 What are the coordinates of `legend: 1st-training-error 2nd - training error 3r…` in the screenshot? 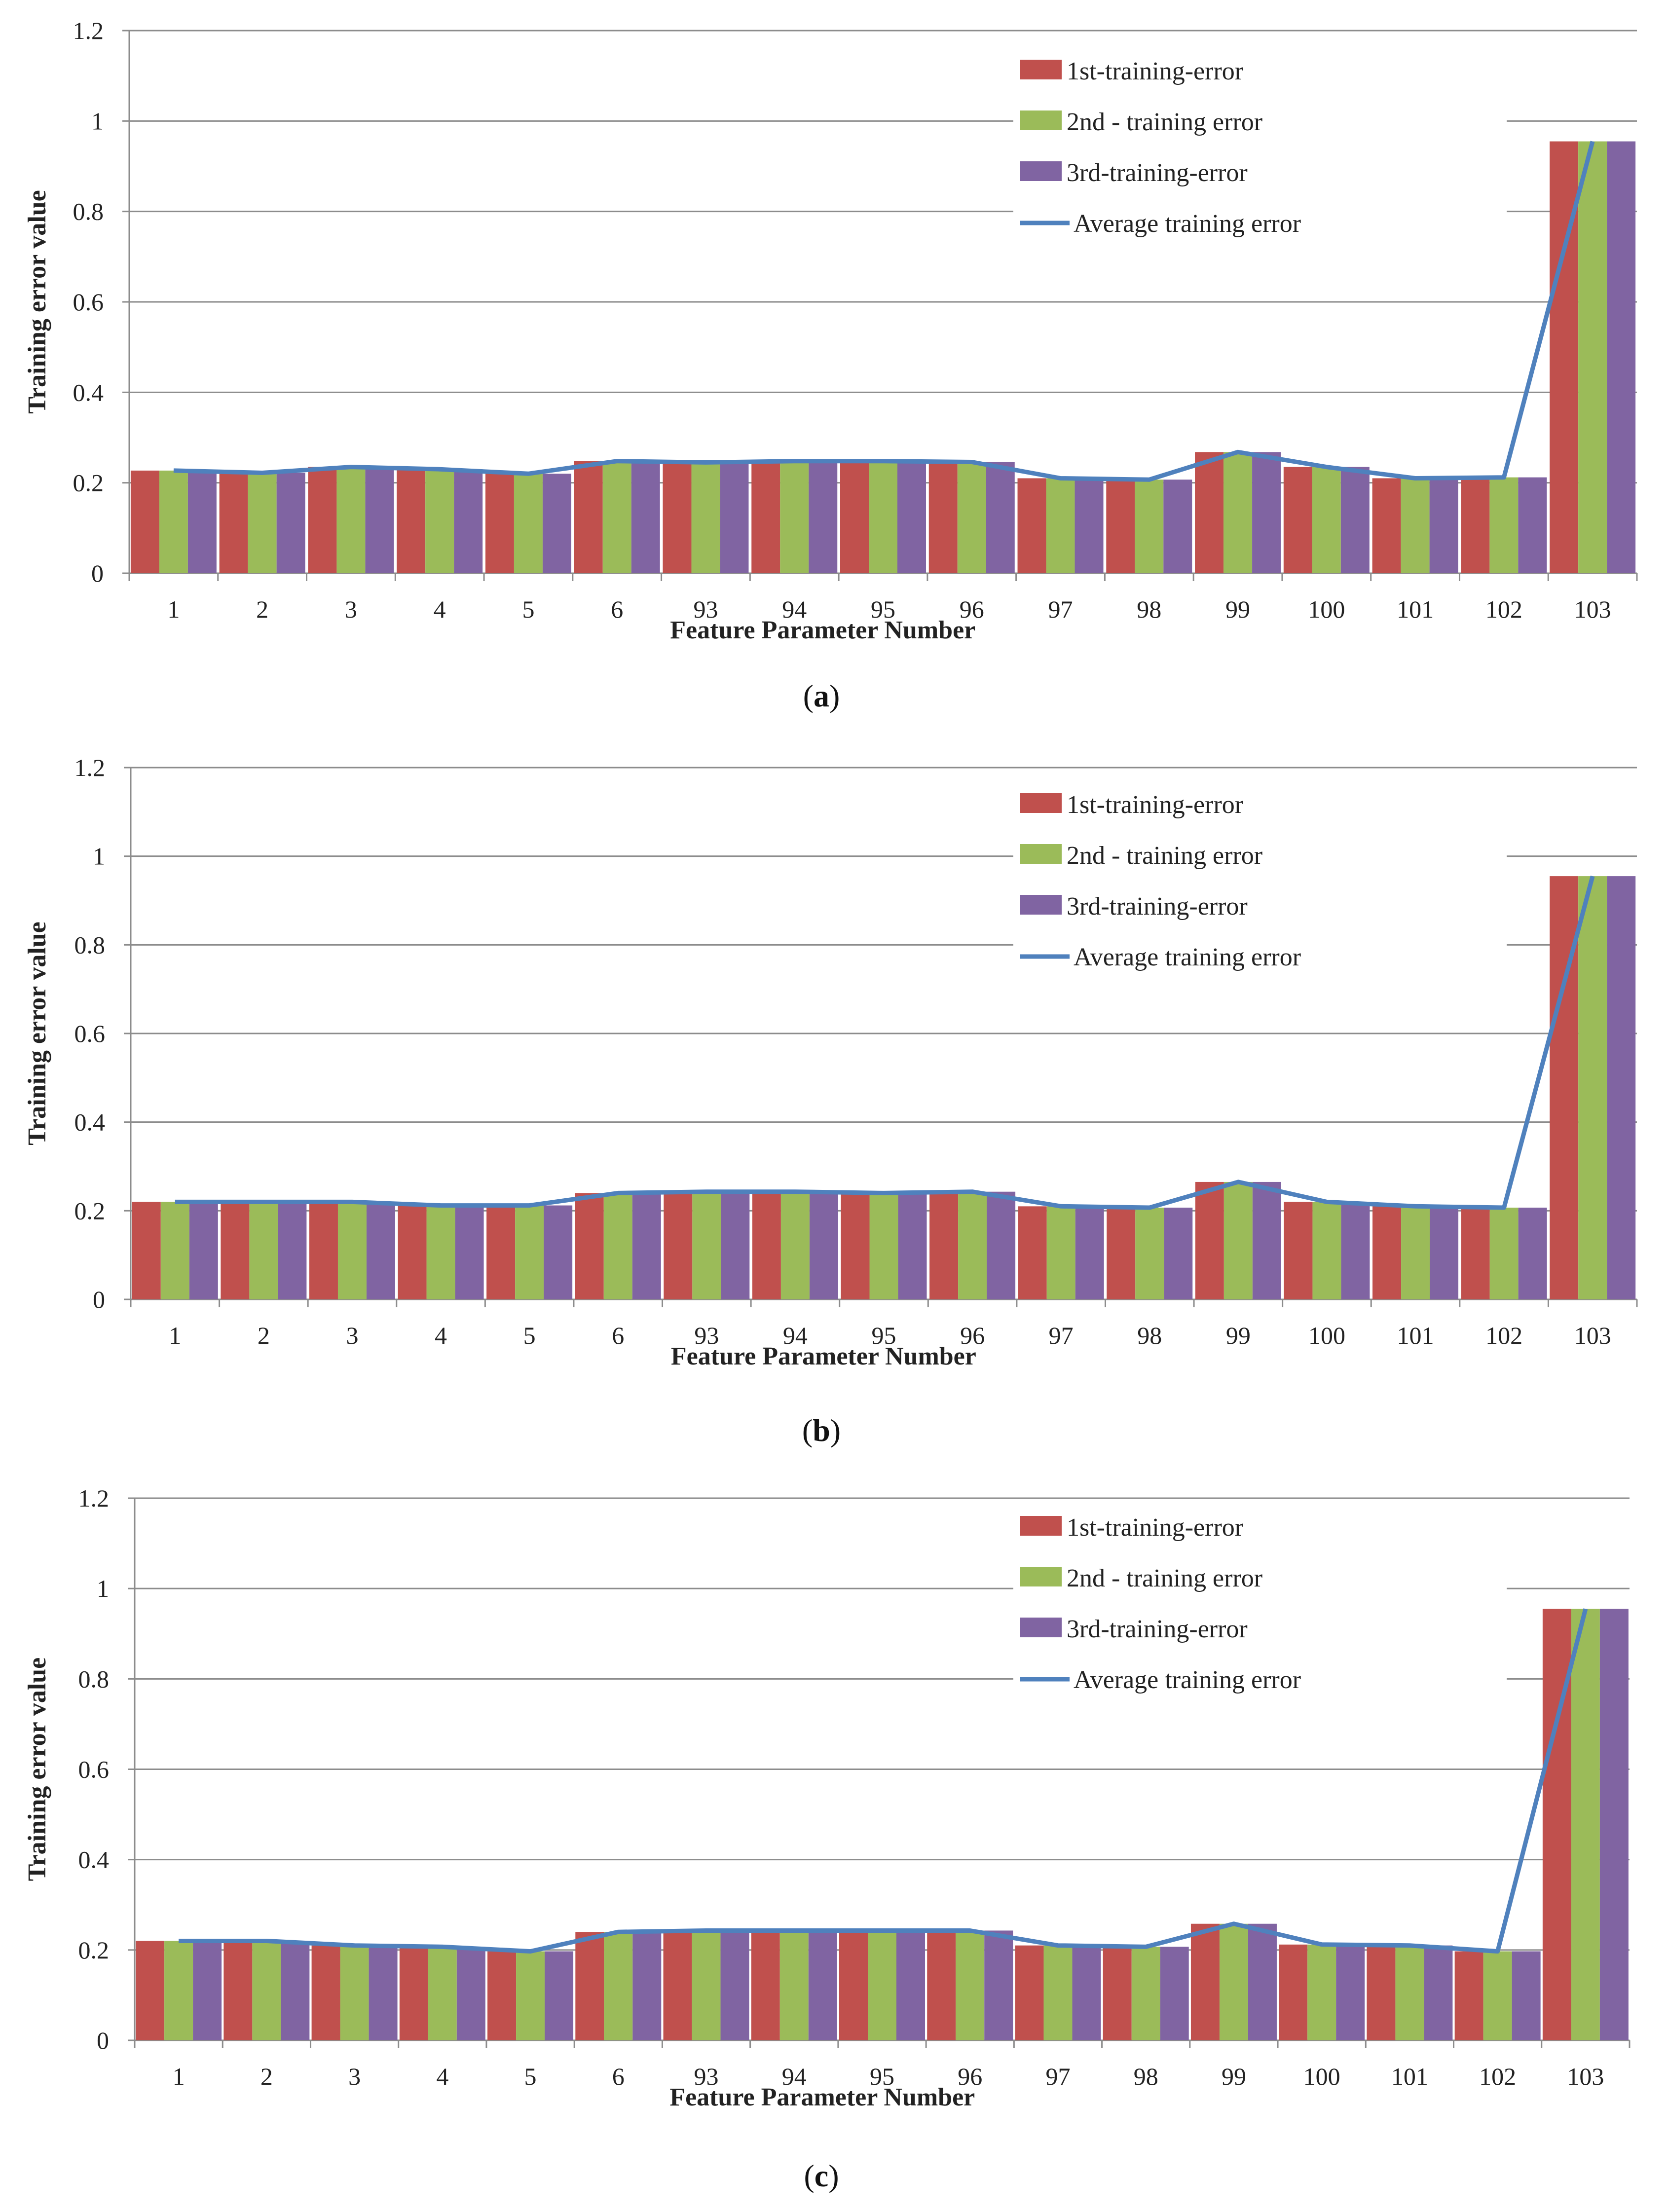 It's located at (1260, 880).